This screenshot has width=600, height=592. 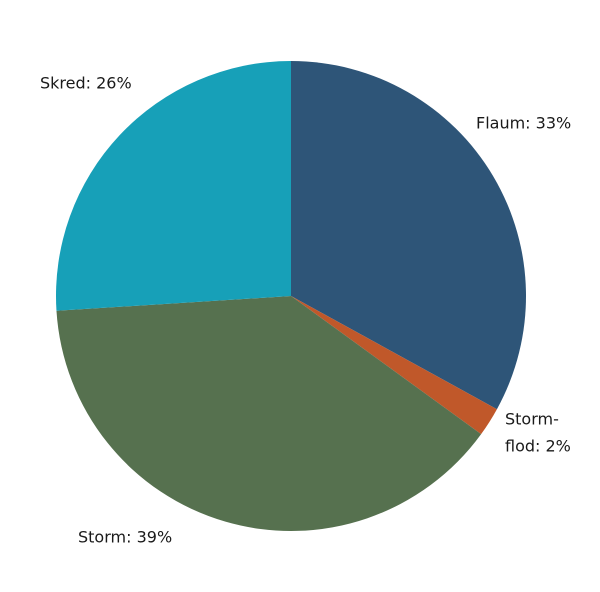 What do you see at coordinates (538, 446) in the screenshot?
I see `slice-label: flod: 2%` at bounding box center [538, 446].